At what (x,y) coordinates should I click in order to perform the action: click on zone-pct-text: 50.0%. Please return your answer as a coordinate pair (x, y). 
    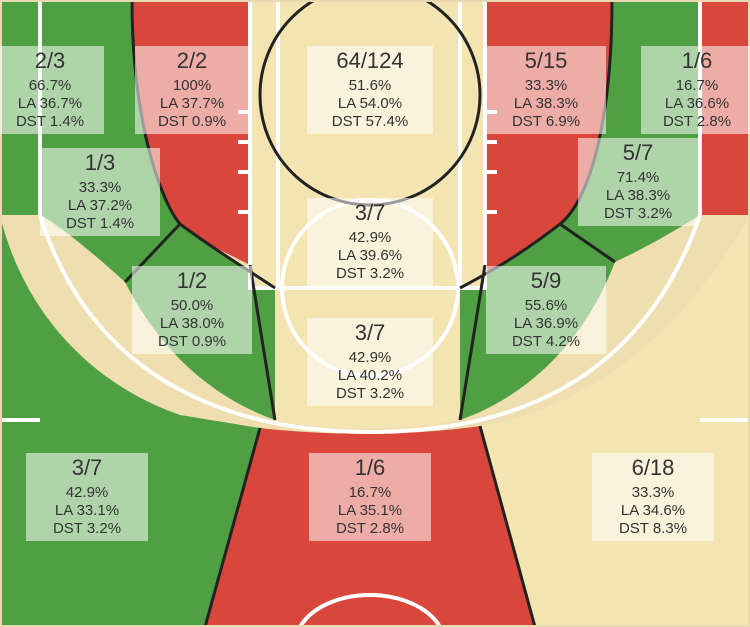
    Looking at the image, I should click on (192, 305).